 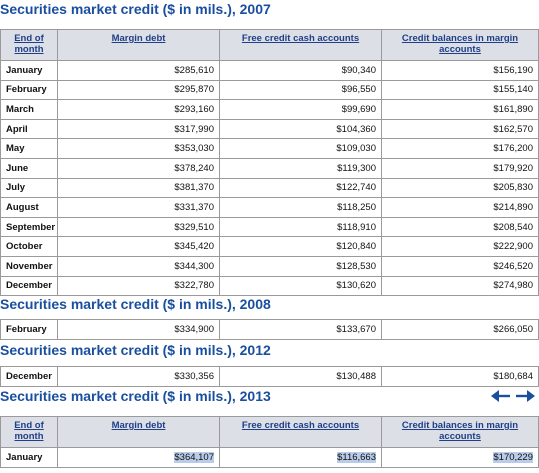 What do you see at coordinates (29, 246) in the screenshot?
I see `month-cell: October` at bounding box center [29, 246].